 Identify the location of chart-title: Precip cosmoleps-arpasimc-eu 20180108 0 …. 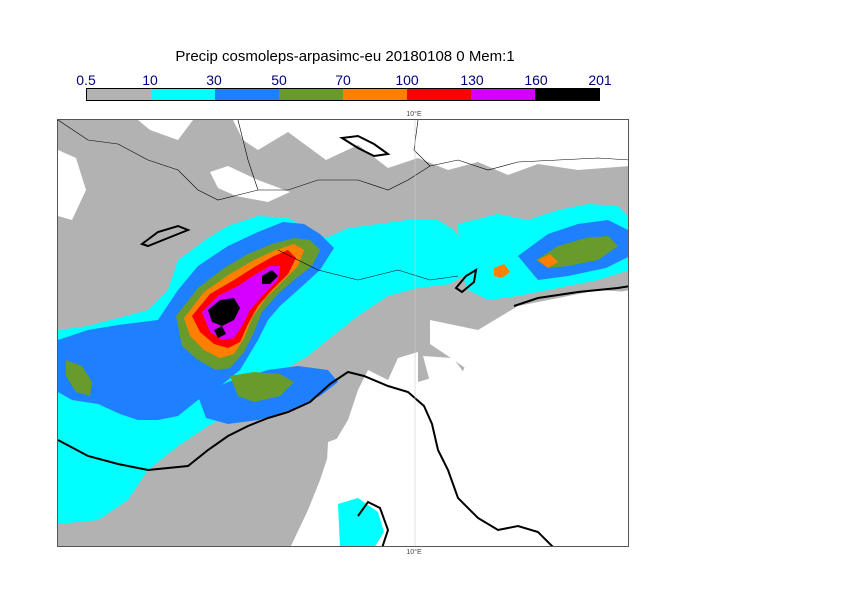
(345, 56).